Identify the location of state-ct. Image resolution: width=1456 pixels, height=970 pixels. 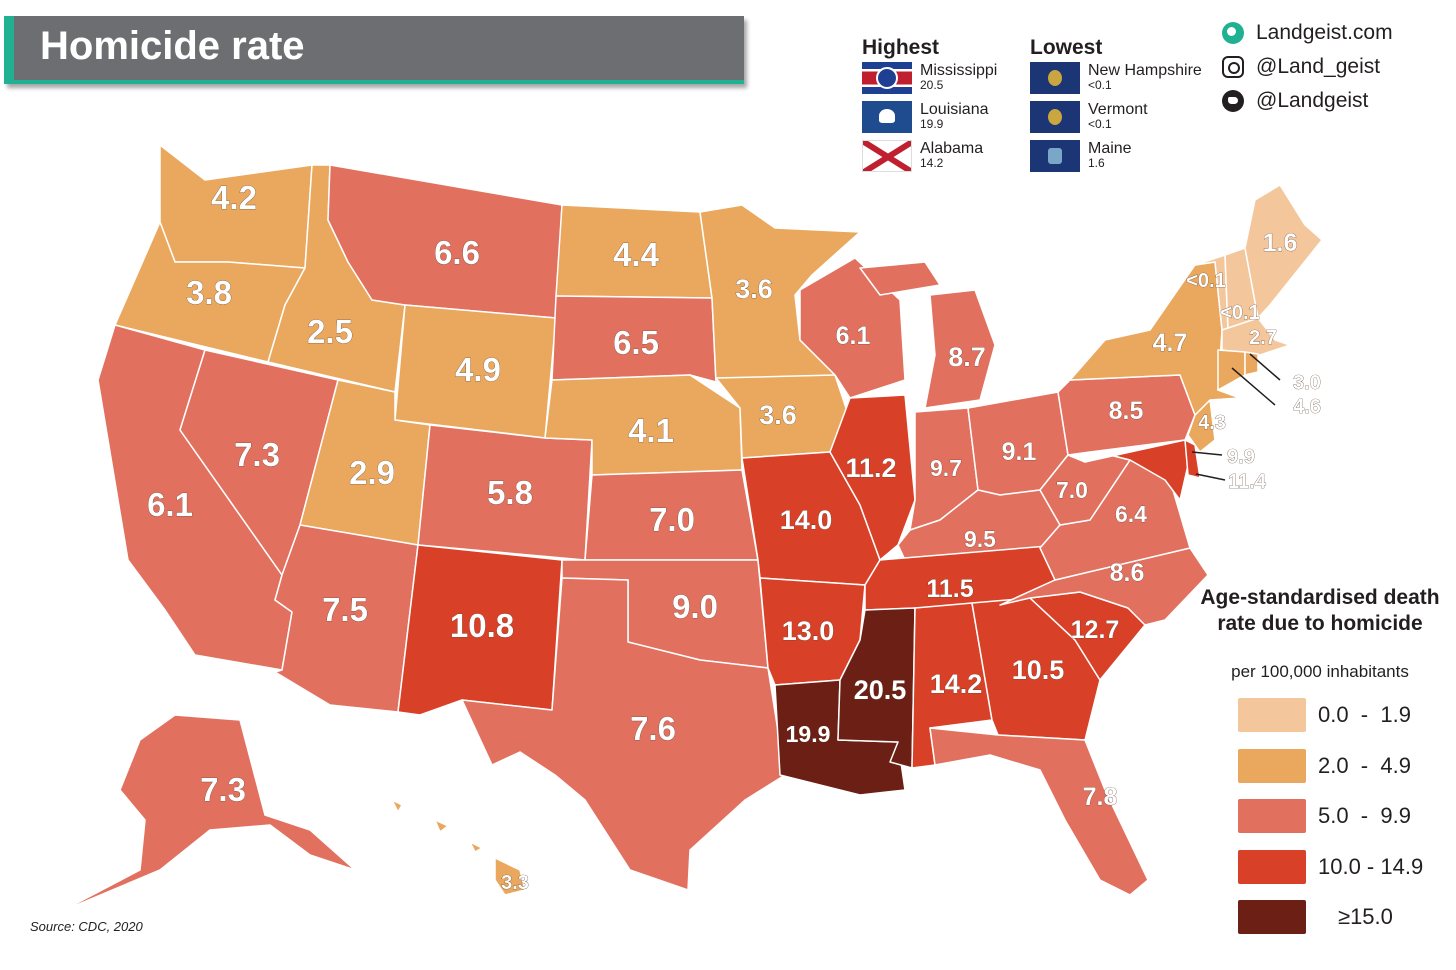
(1231, 370).